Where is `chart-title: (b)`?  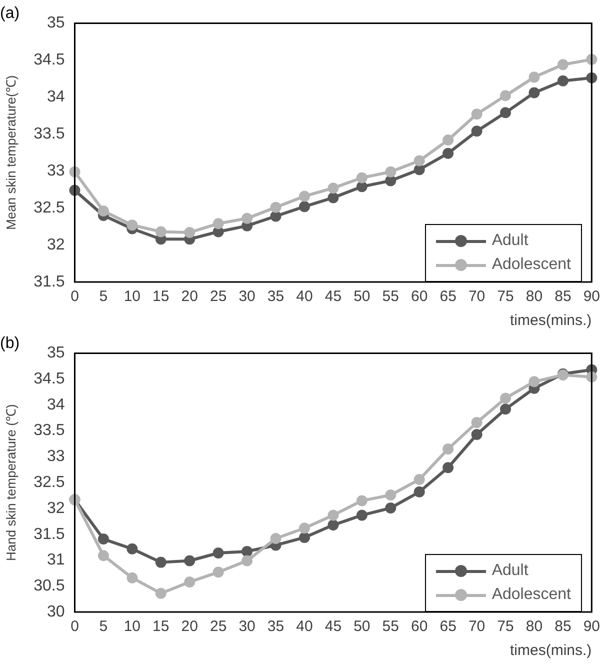
chart-title: (b) is located at coordinates (10, 343).